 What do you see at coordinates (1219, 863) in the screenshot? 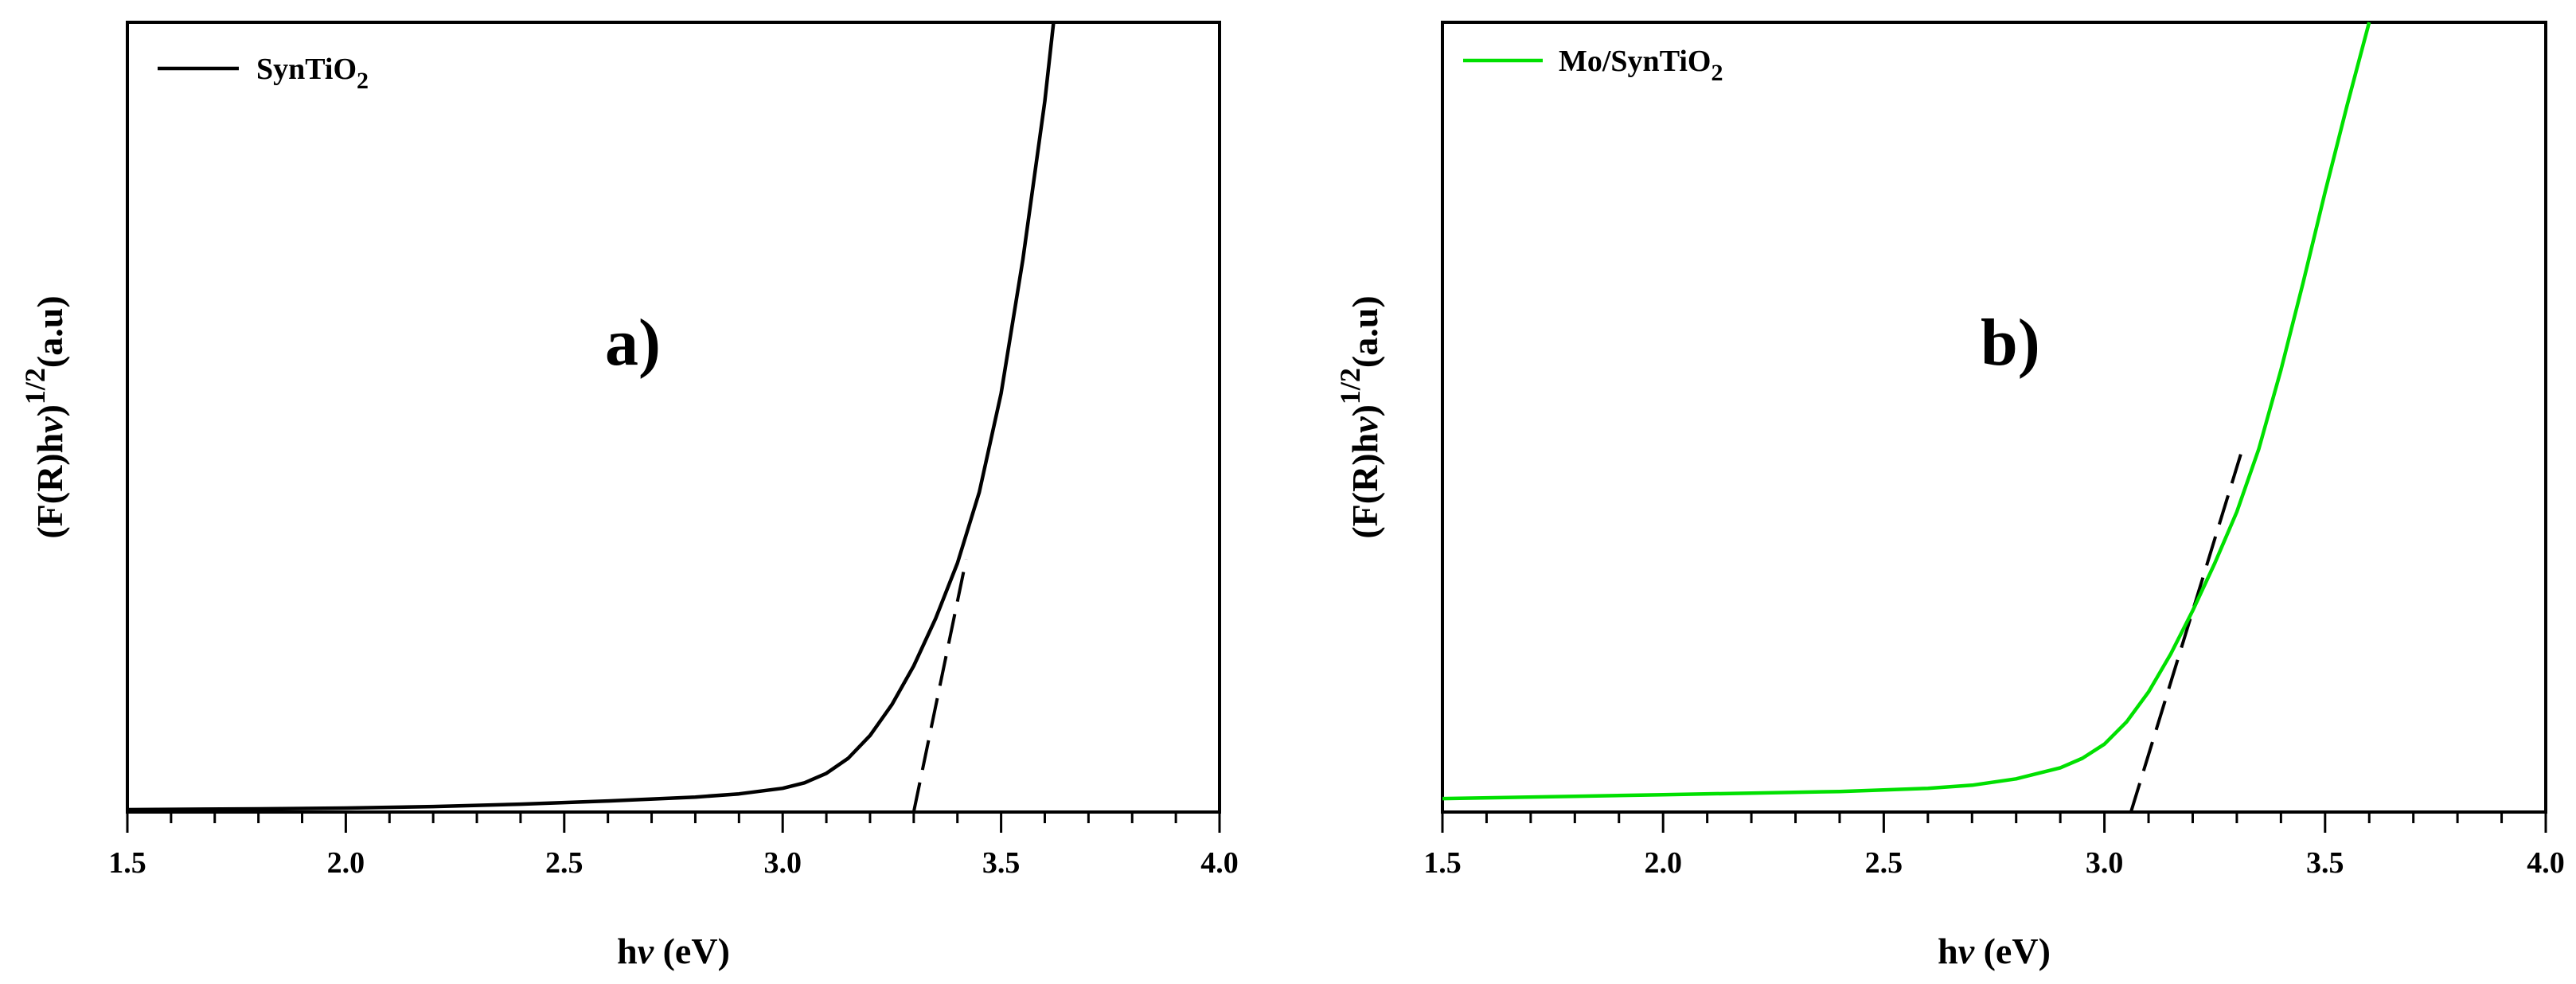
I see `panel-a-x-tick-label: 4.0` at bounding box center [1219, 863].